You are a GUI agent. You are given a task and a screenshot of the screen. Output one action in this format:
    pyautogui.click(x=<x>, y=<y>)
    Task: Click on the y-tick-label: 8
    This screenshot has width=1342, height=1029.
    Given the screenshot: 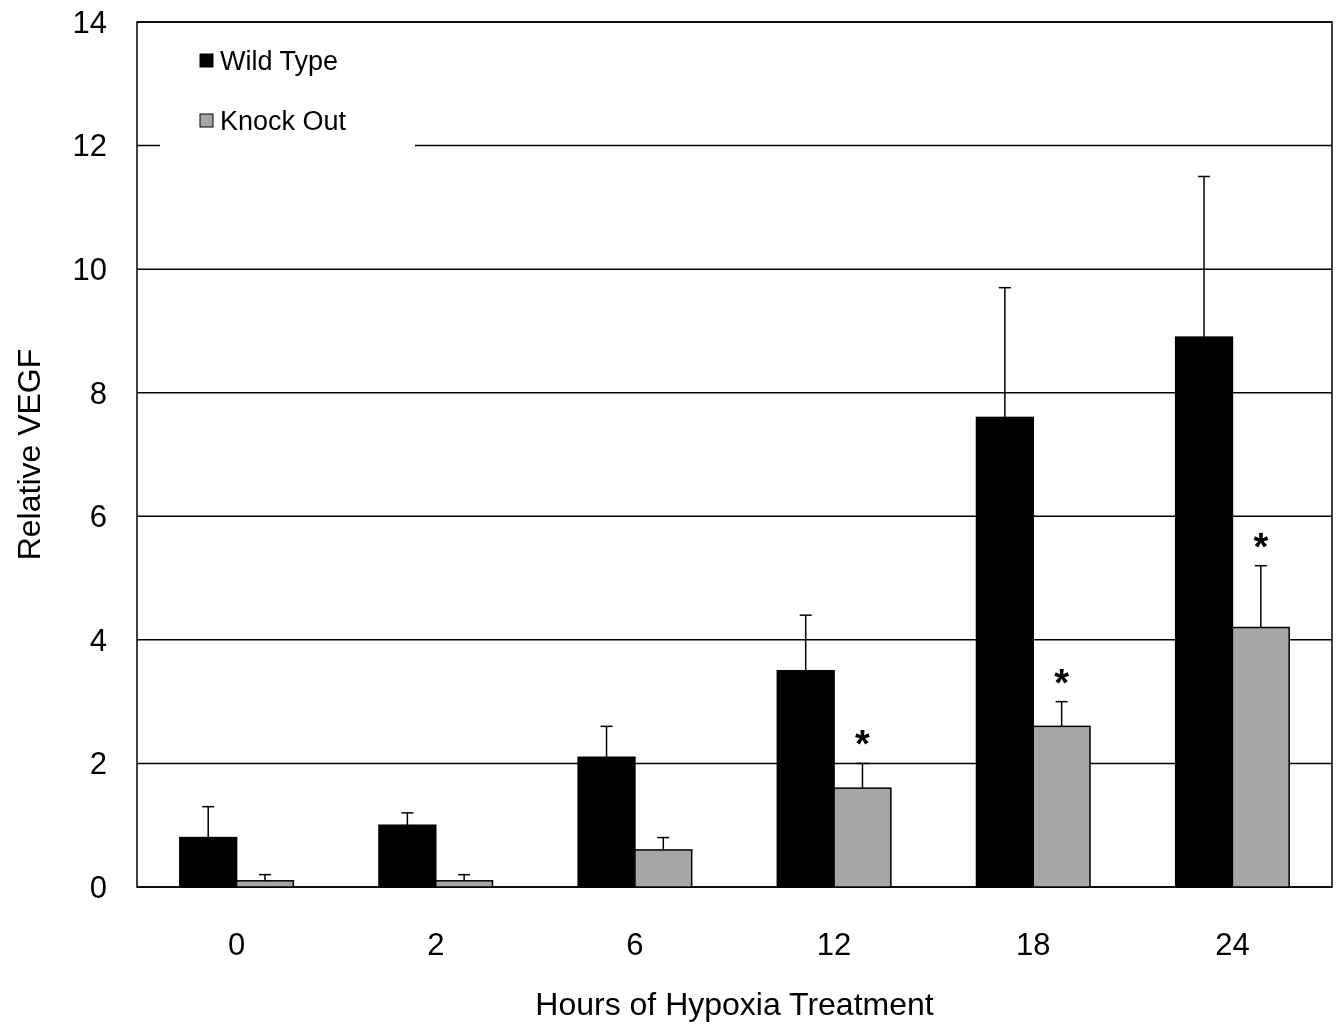 What is the action you would take?
    pyautogui.click(x=98, y=393)
    